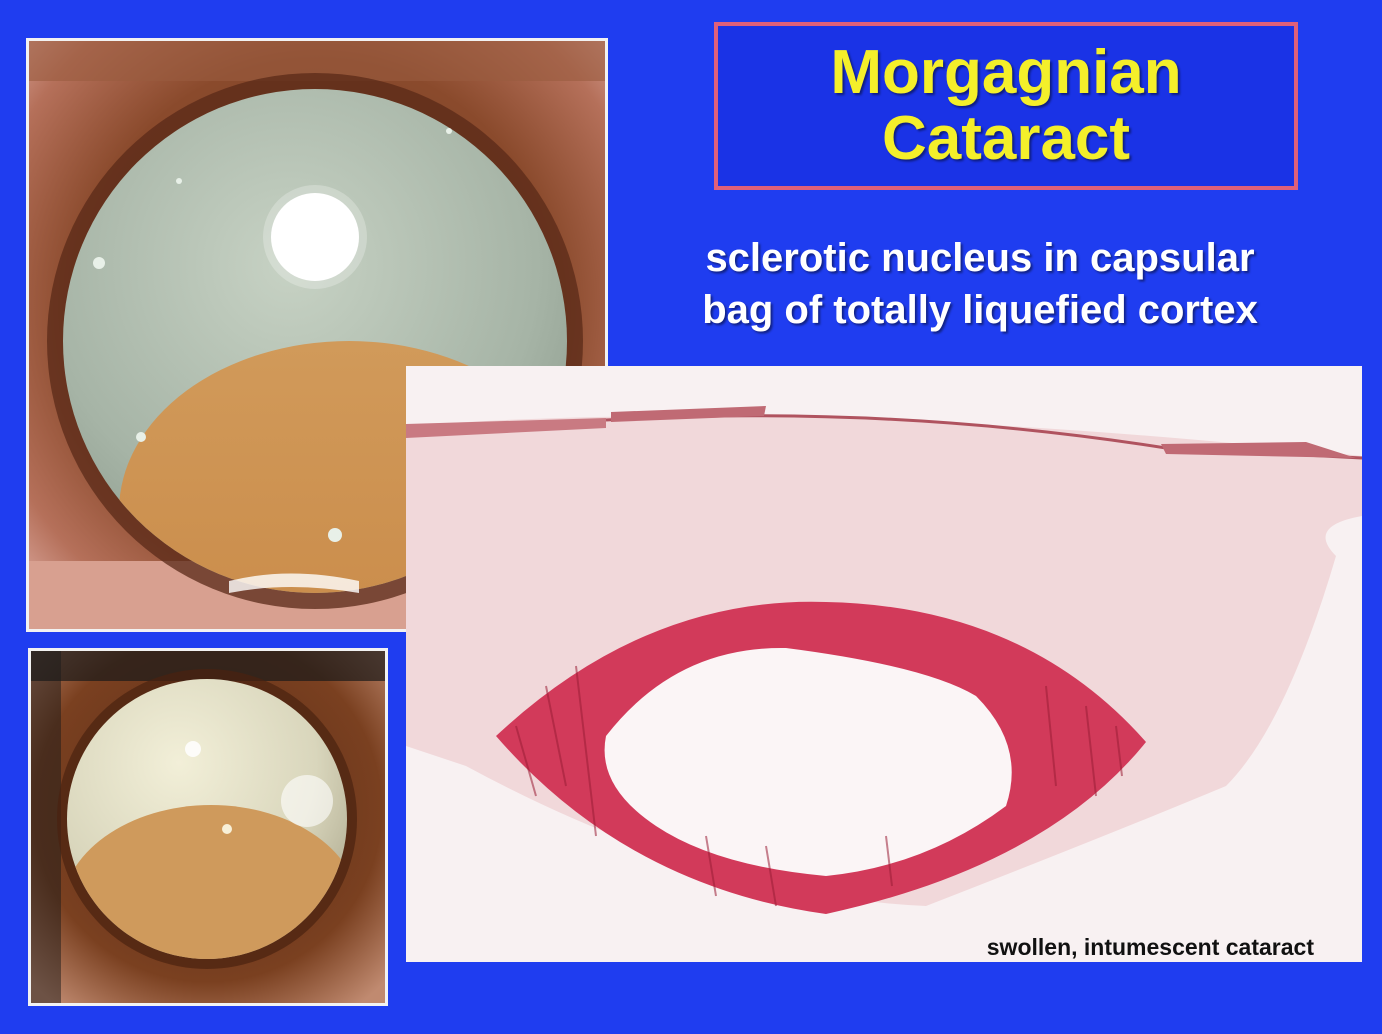 Image resolution: width=1382 pixels, height=1034 pixels. What do you see at coordinates (1006, 138) in the screenshot?
I see `title-line-2: Cataract` at bounding box center [1006, 138].